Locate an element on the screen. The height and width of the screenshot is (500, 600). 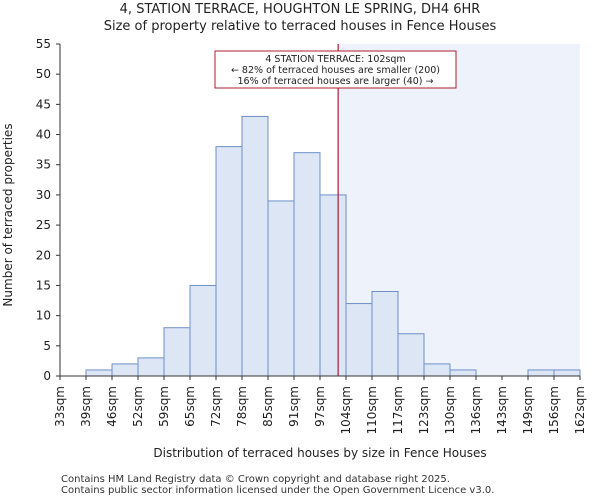
y-tick-label-40: 40 is located at coordinates (43, 135).